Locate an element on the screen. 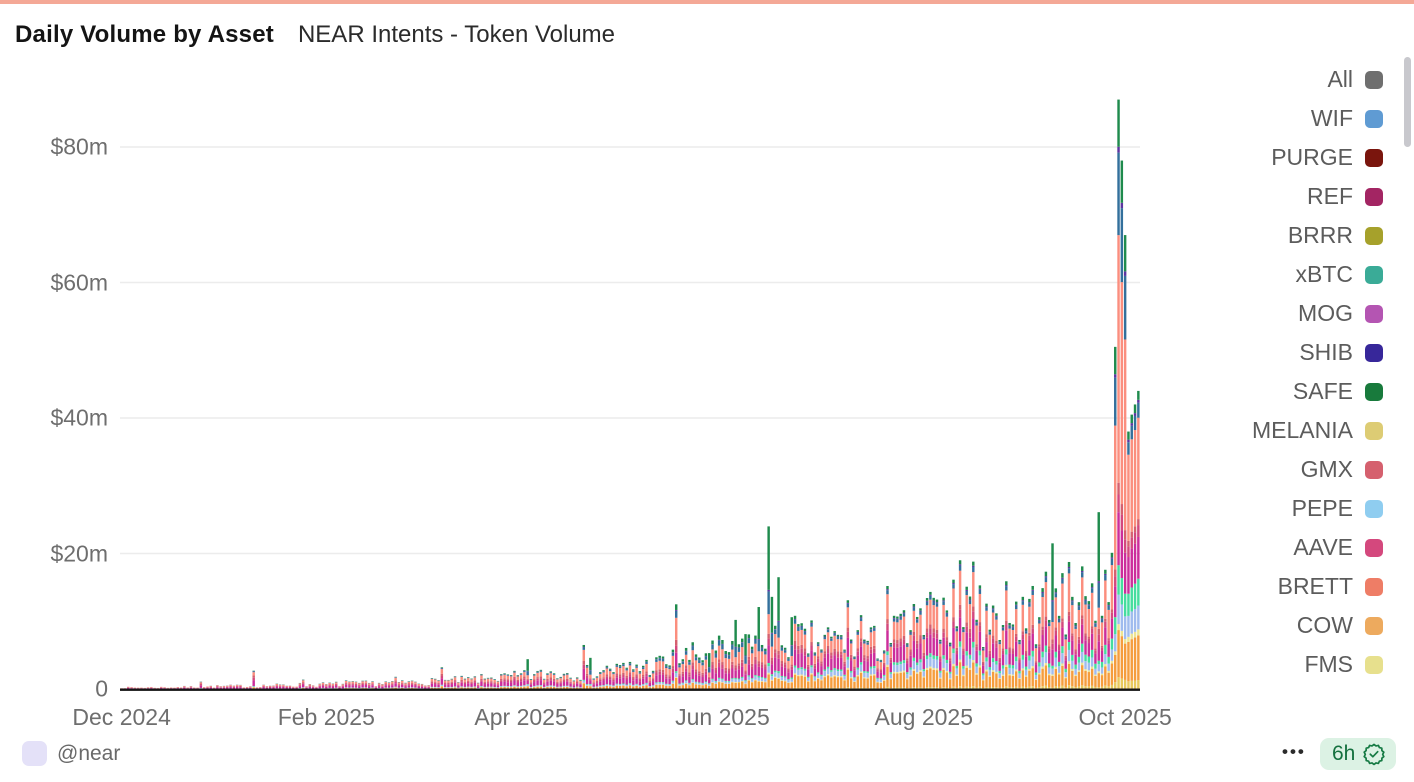 The width and height of the screenshot is (1414, 782). refresh-badge: 6h is located at coordinates (1358, 754).